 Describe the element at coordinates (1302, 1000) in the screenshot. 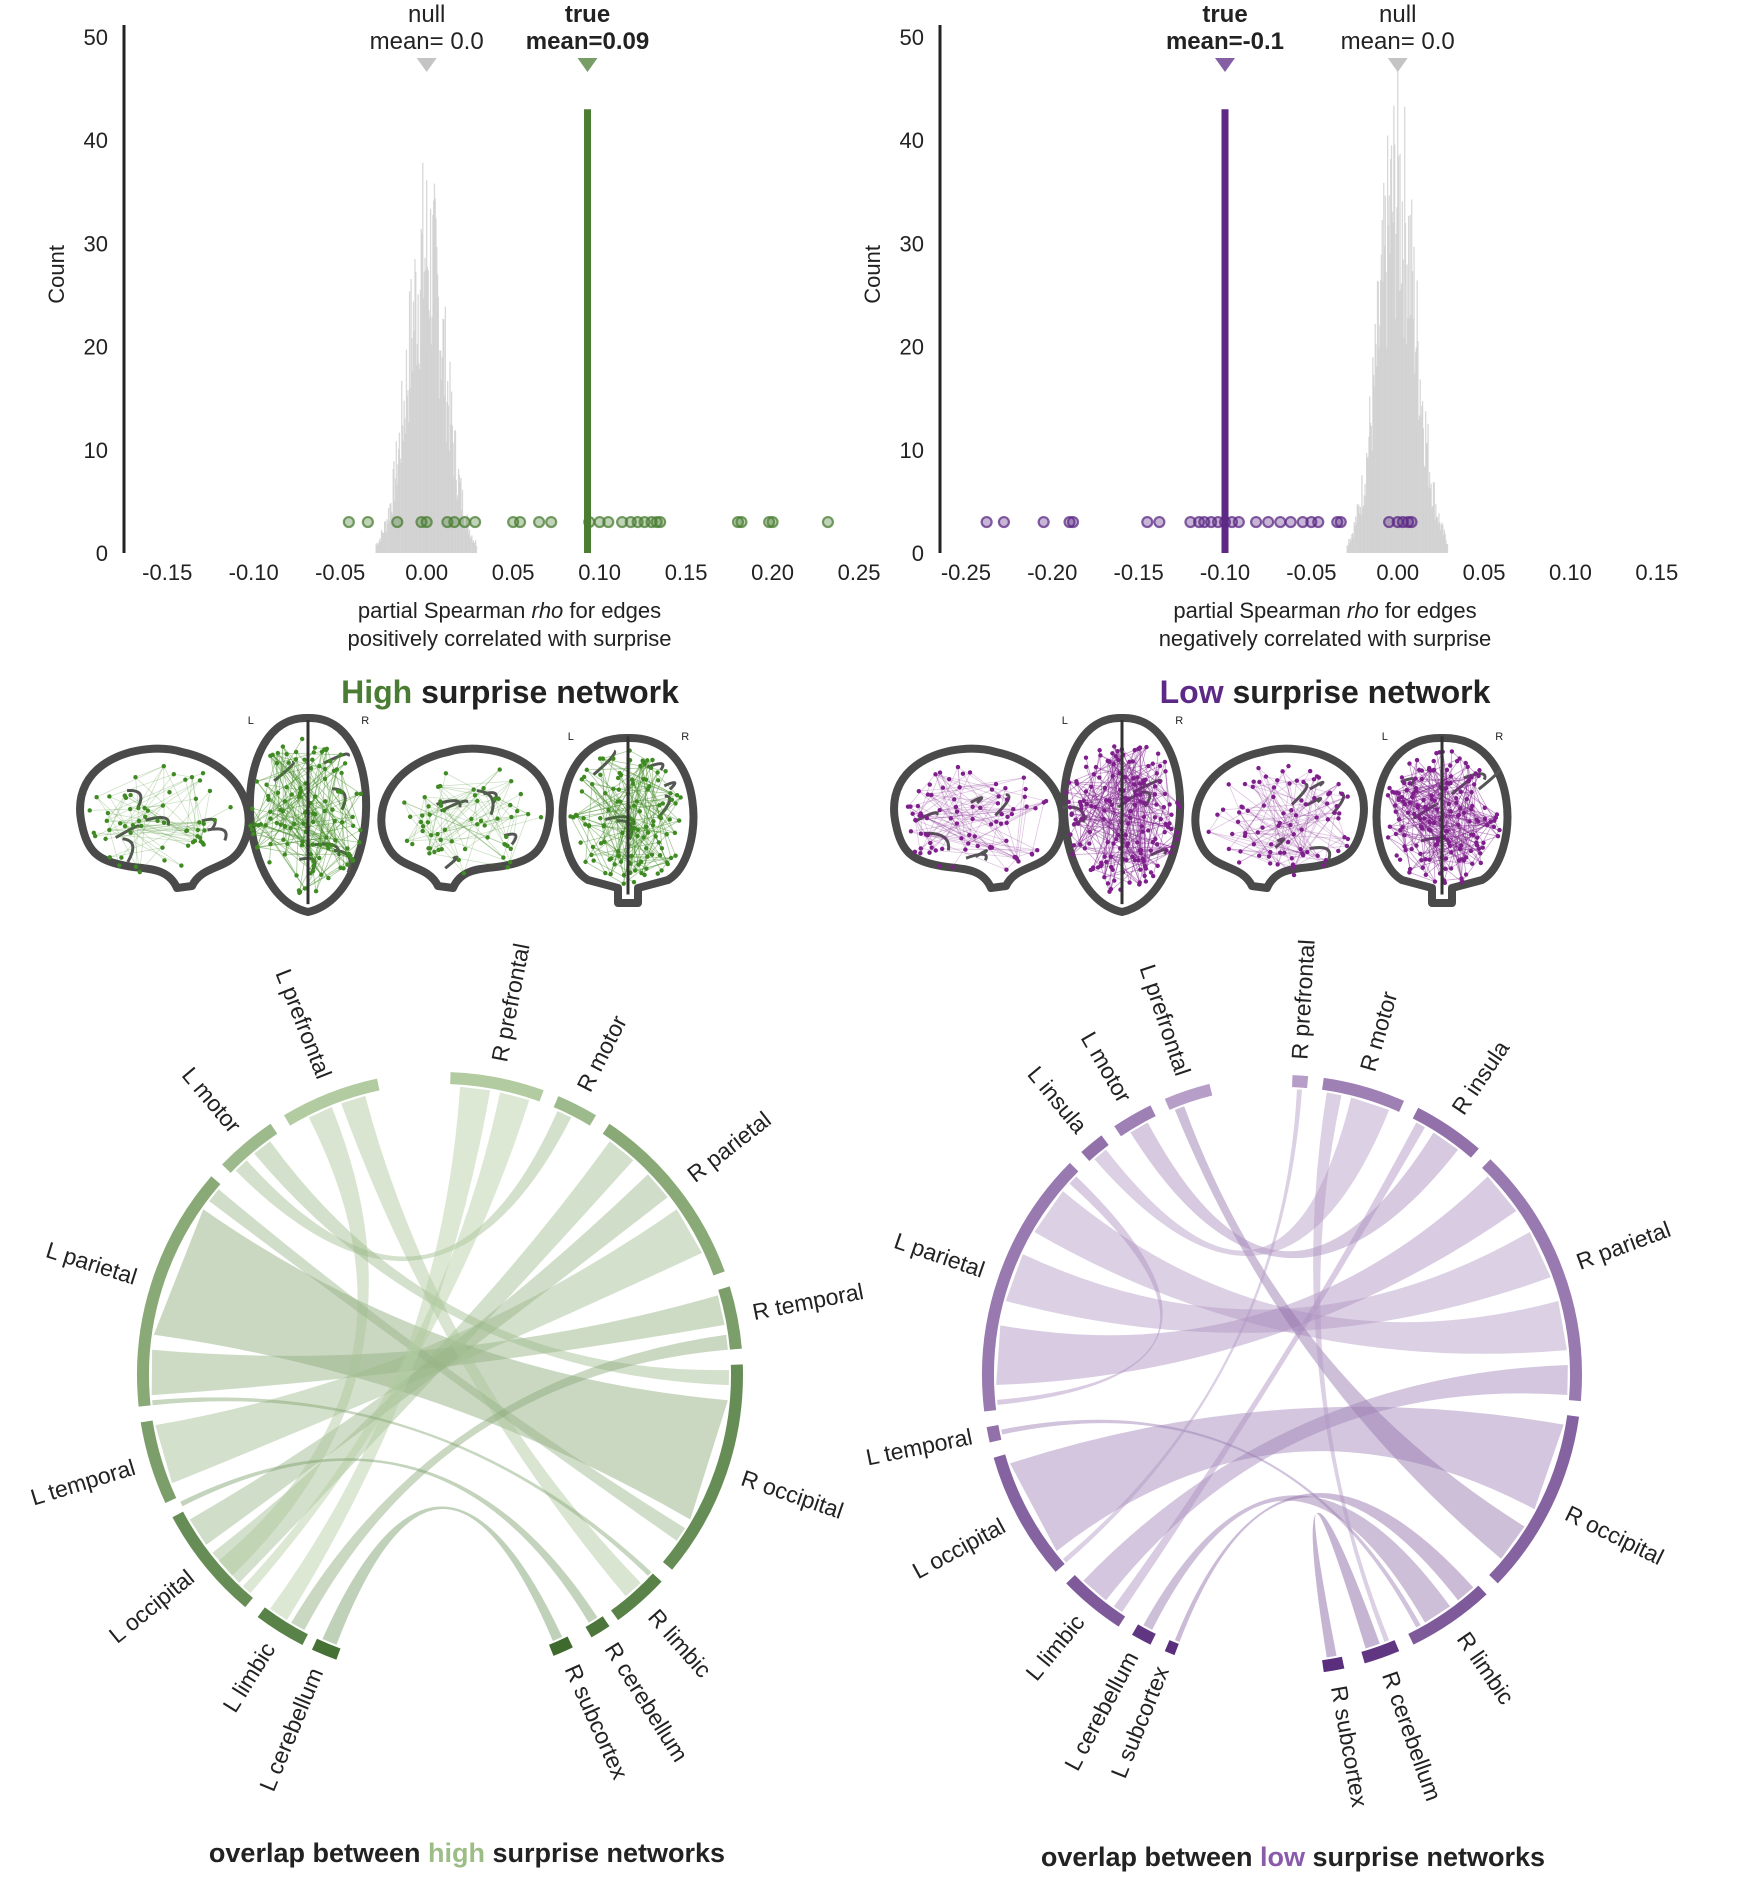

I see `chord-region-label: R prefrontal` at that location.